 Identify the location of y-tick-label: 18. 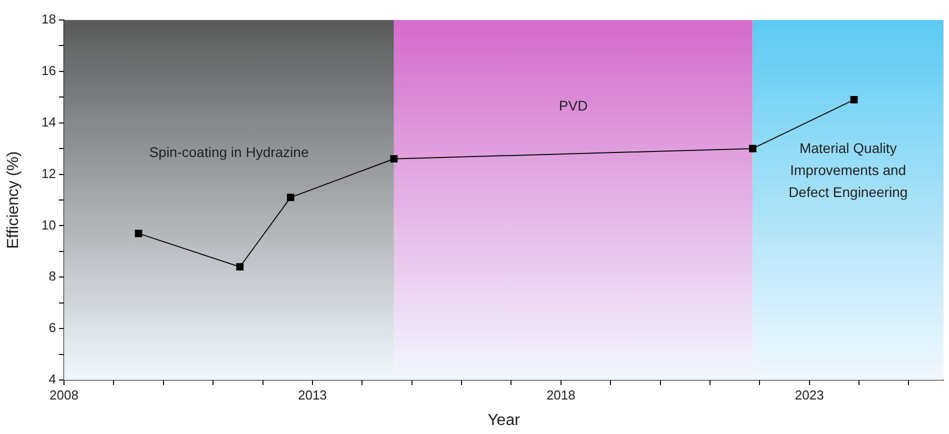
(49, 19).